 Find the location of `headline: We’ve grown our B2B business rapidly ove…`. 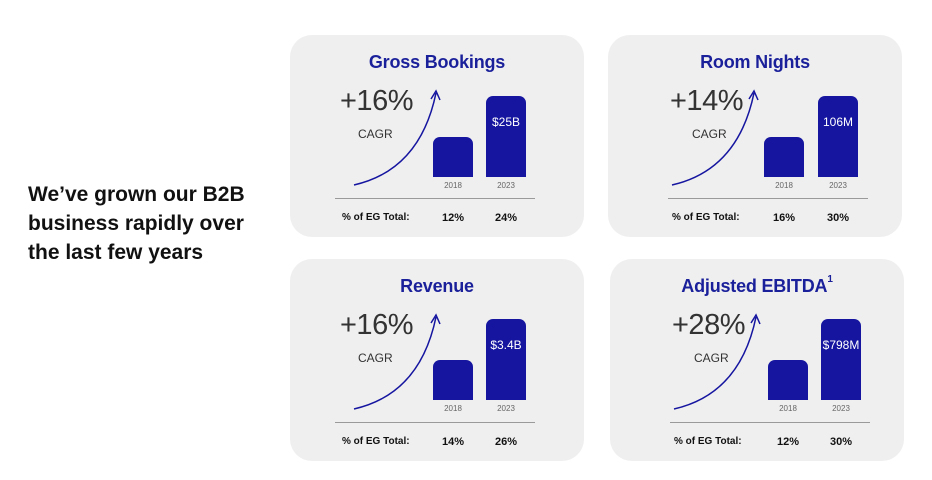

headline: We’ve grown our B2B business rapidly ove… is located at coordinates (136, 223).